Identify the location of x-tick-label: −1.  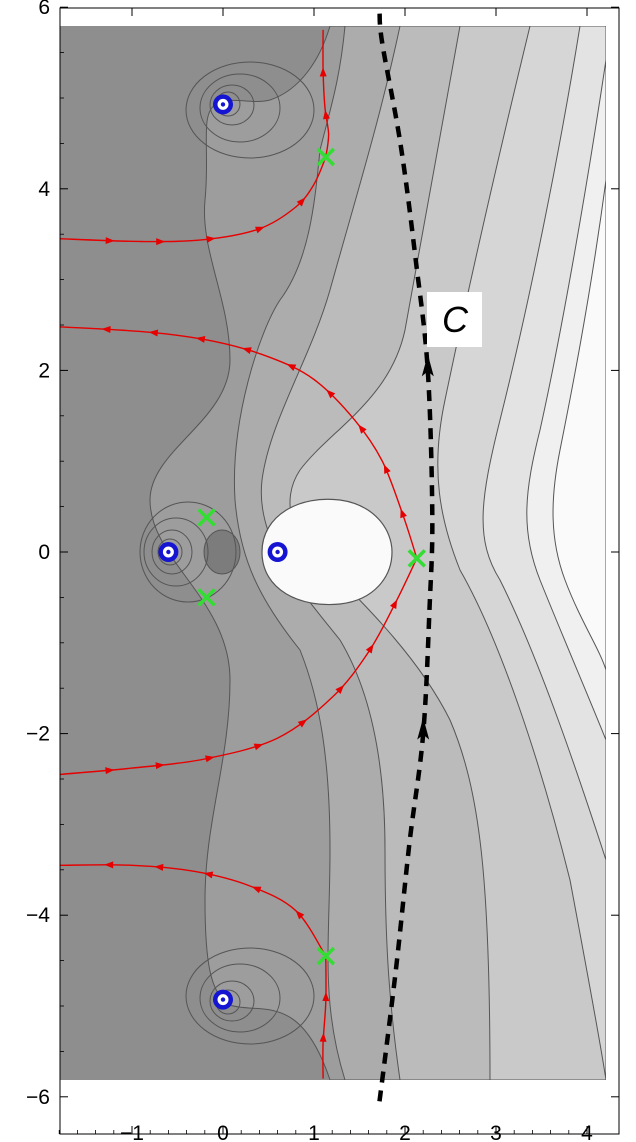
(132, 1132).